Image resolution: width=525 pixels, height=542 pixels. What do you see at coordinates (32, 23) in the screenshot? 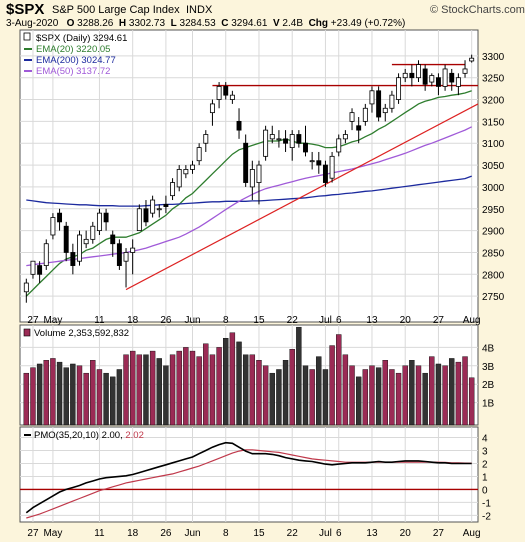
I see `quote-date: 3-Aug-2020` at bounding box center [32, 23].